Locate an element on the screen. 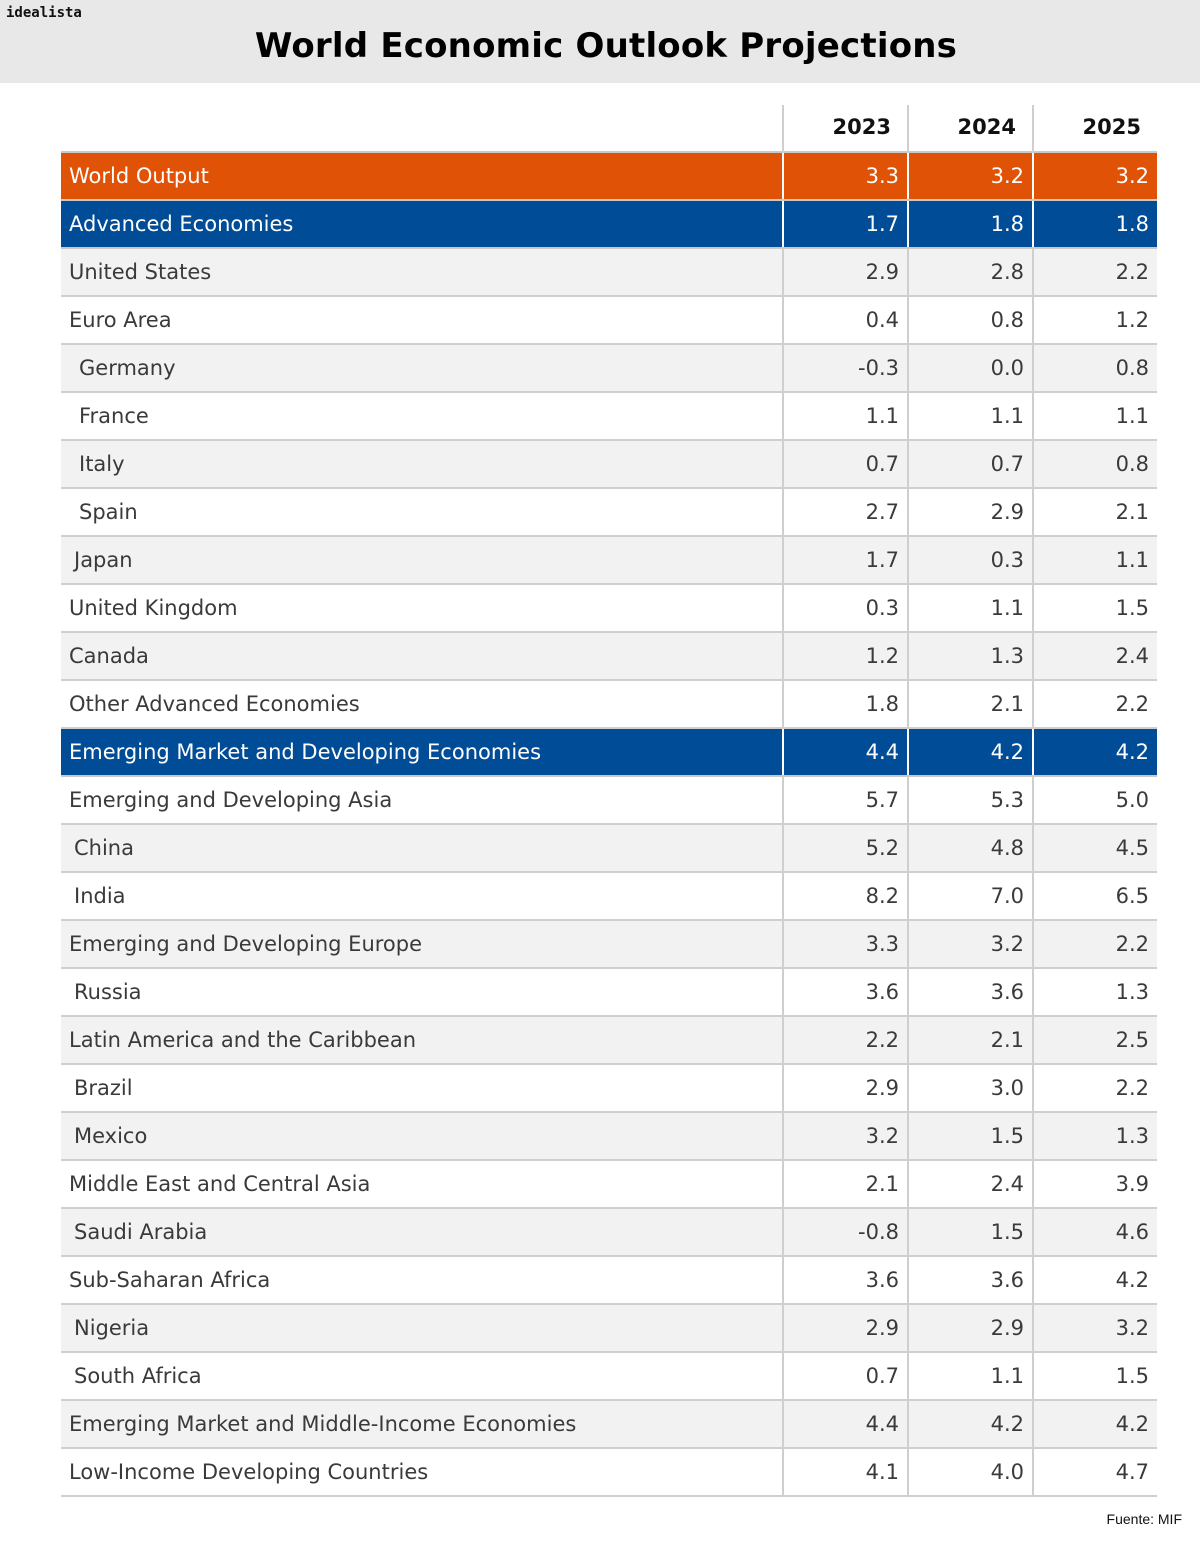 The width and height of the screenshot is (1200, 1542). value-cell-2023: 0.4 is located at coordinates (844, 320).